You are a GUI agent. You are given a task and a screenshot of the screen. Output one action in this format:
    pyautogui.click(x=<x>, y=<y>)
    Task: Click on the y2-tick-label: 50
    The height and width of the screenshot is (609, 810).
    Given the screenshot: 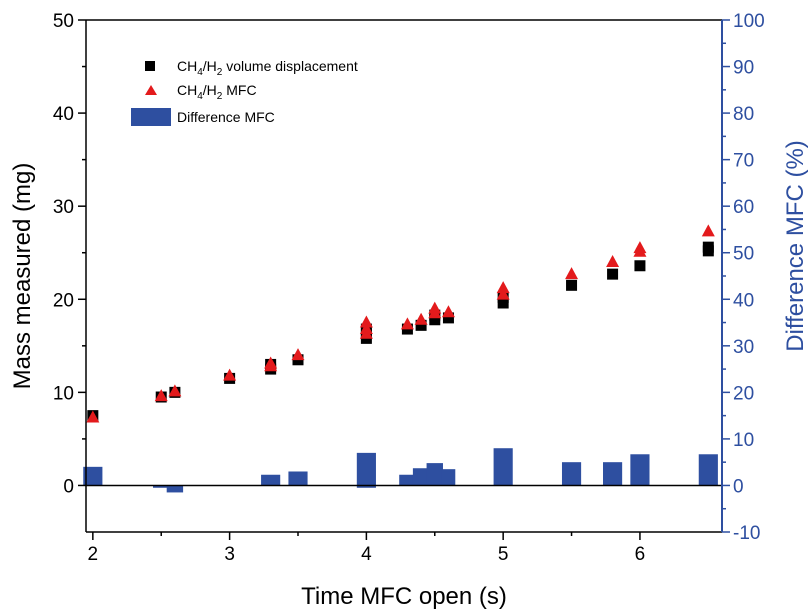 What is the action you would take?
    pyautogui.click(x=743, y=254)
    